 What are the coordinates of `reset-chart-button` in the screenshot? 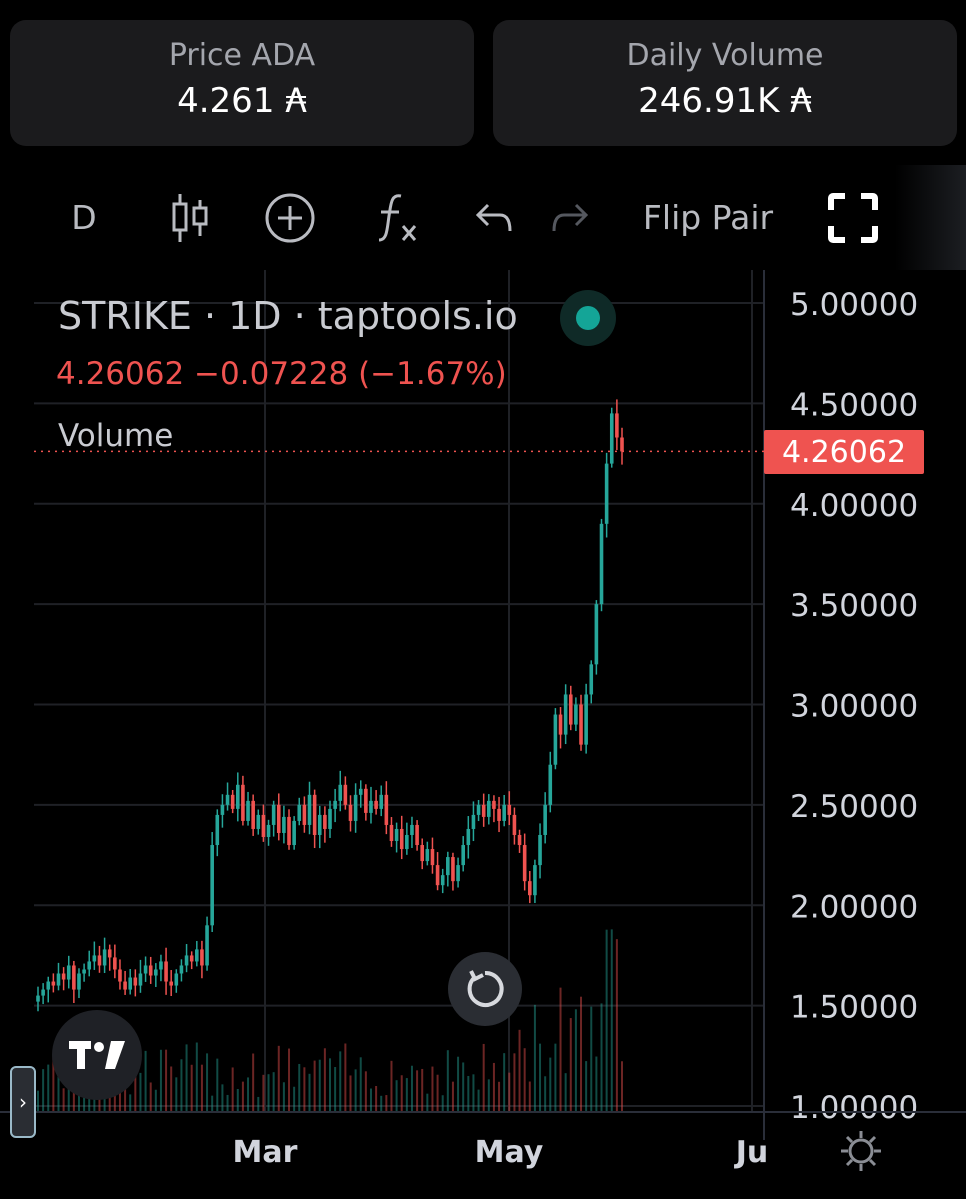 It's located at (485, 989).